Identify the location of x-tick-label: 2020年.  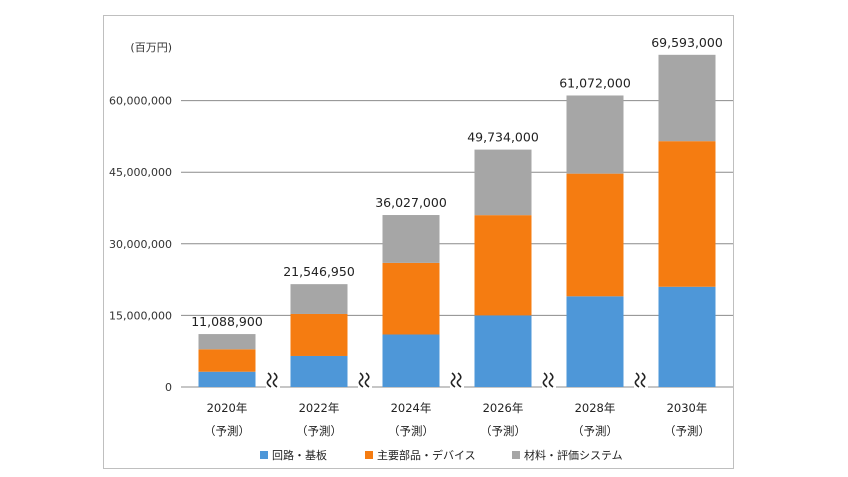
(227, 408).